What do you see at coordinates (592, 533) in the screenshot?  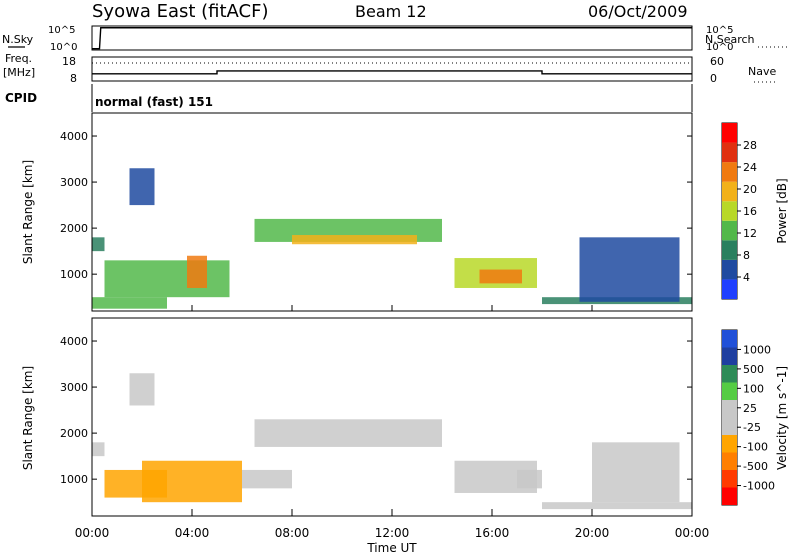 I see `velocity-xtick-label-5: 20:00` at bounding box center [592, 533].